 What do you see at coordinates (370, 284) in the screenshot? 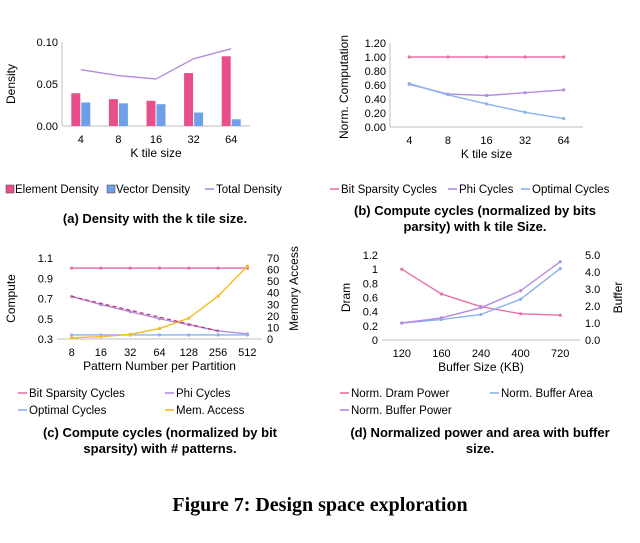
I see `y-tick-label: 0.8` at bounding box center [370, 284].